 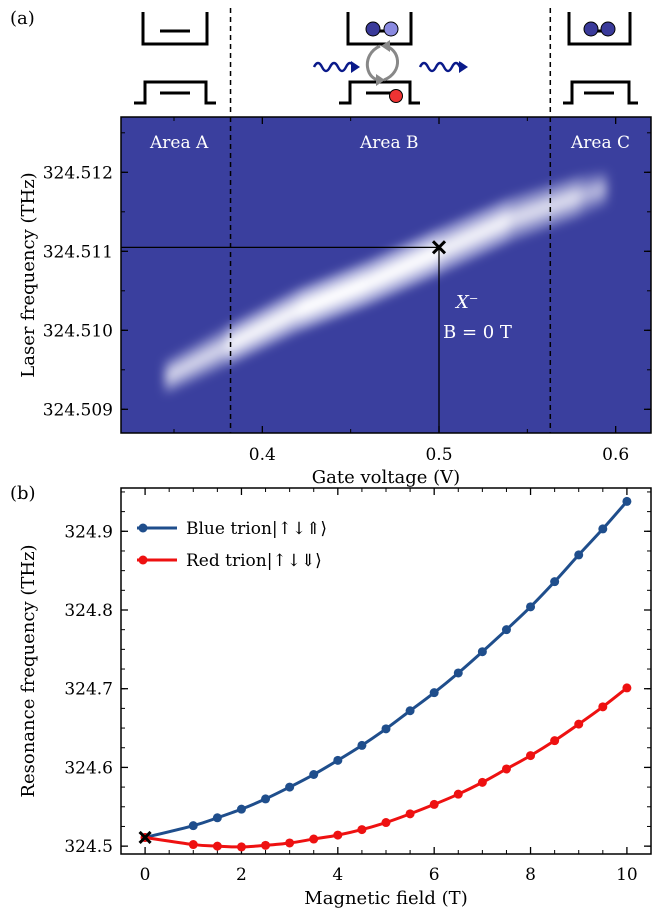 What do you see at coordinates (390, 58) in the screenshot?
I see `schematic-area-b` at bounding box center [390, 58].